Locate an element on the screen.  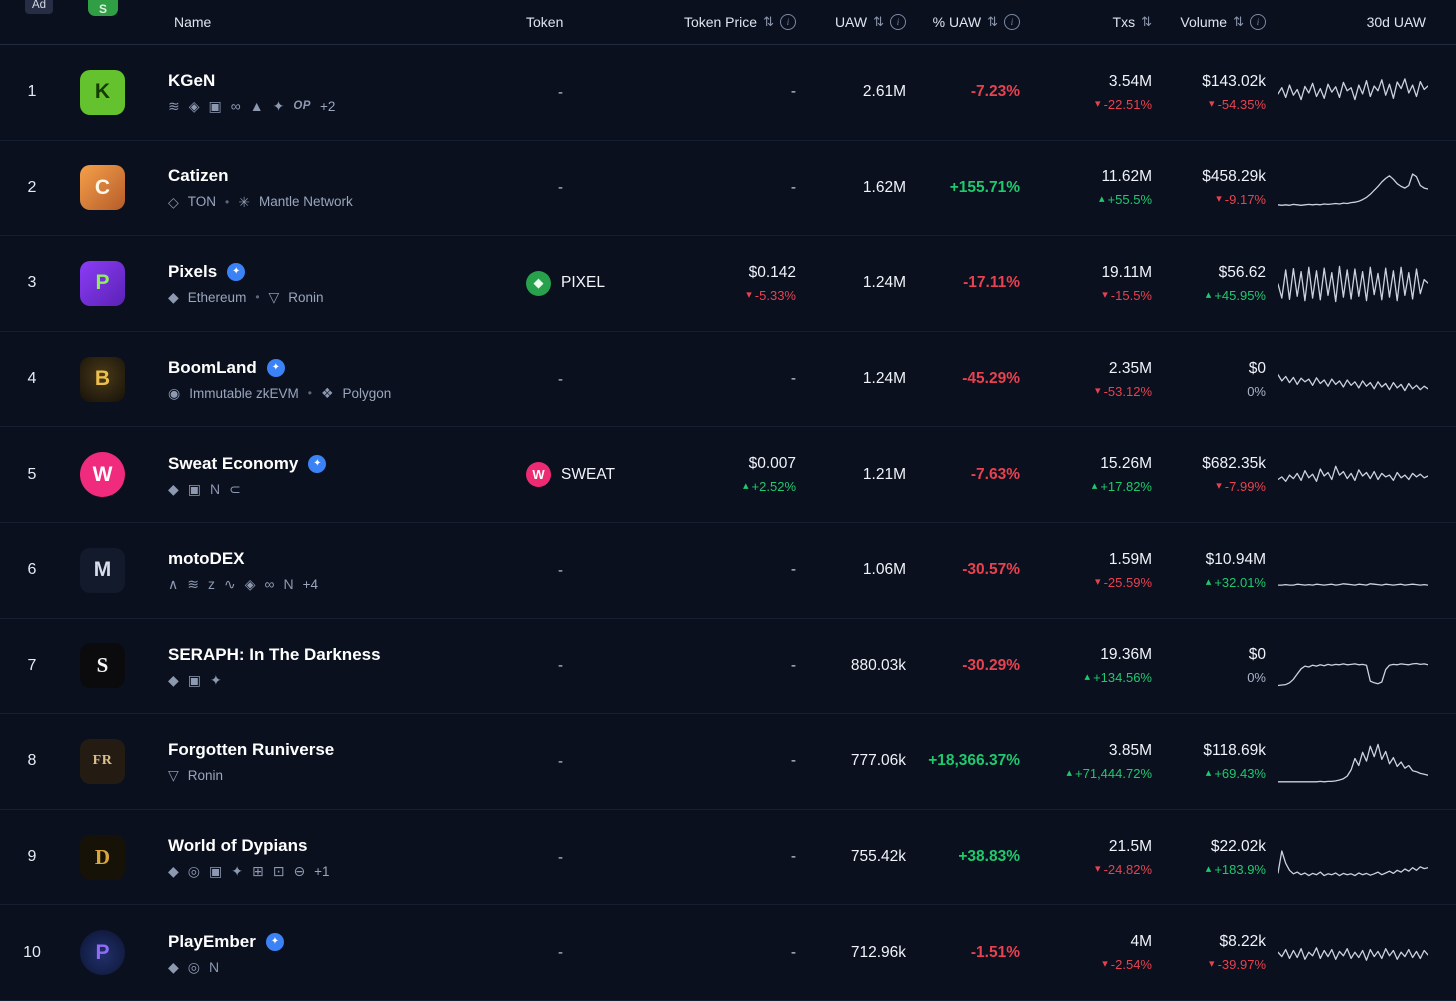
uaw-change: -45.29% is located at coordinates (991, 379).